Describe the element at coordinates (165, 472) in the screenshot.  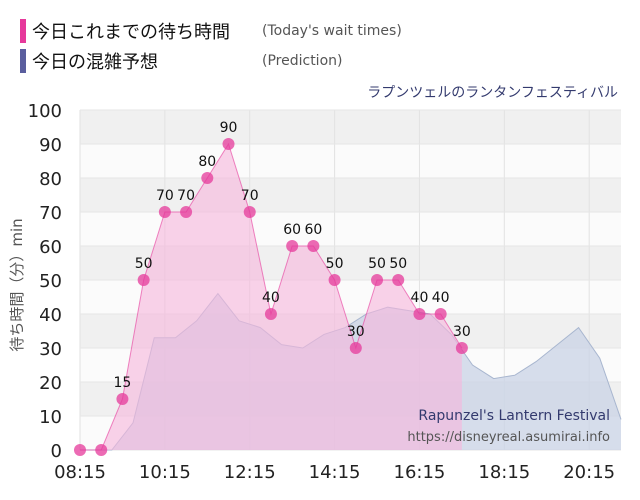
I see `x-tick-label: 10:15` at that location.